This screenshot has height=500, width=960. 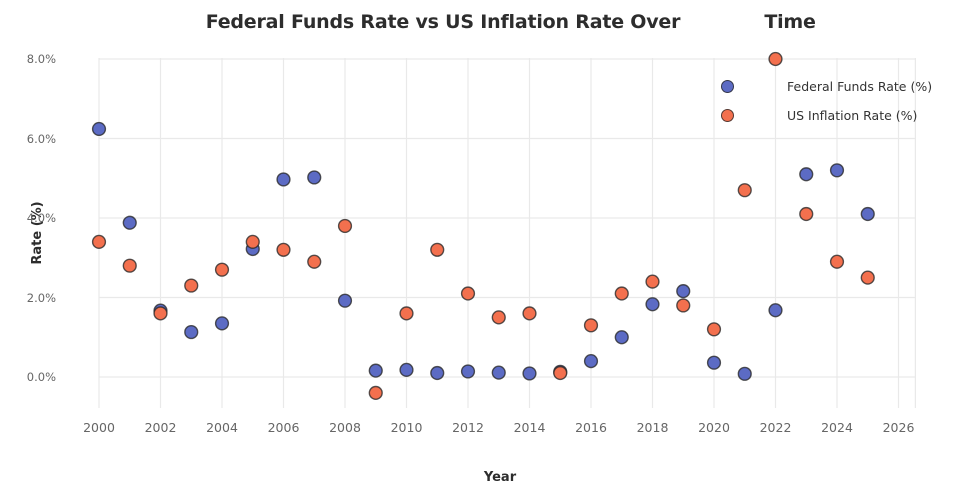 What do you see at coordinates (345, 427) in the screenshot?
I see `x-tick-label: 2008` at bounding box center [345, 427].